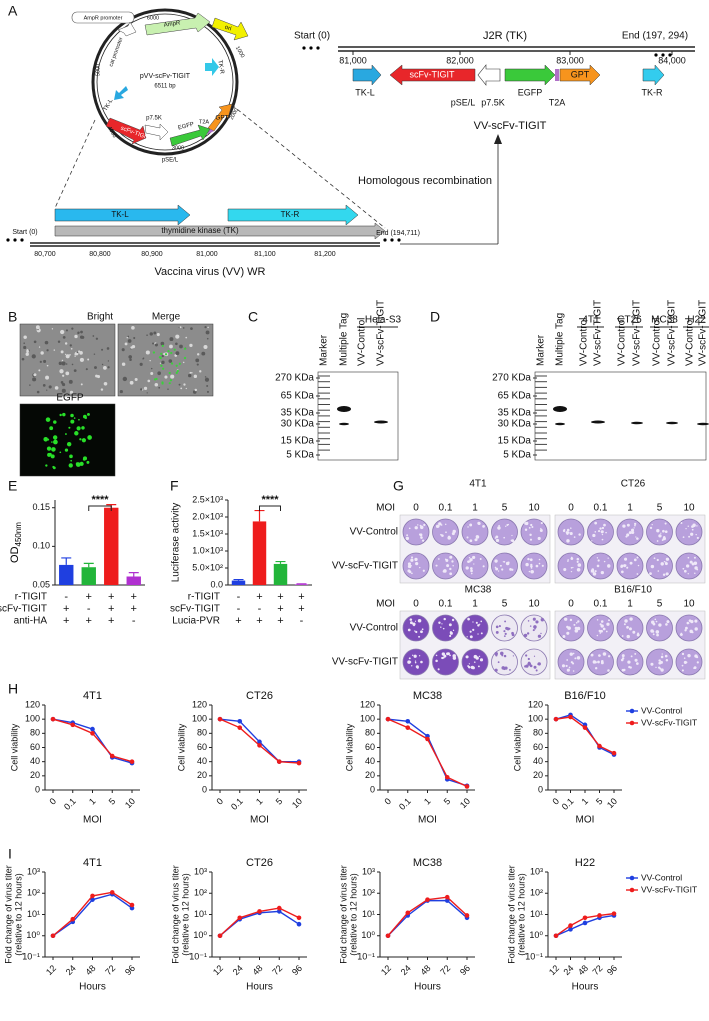  What do you see at coordinates (381, 422) in the screenshot?
I see `band` at bounding box center [381, 422].